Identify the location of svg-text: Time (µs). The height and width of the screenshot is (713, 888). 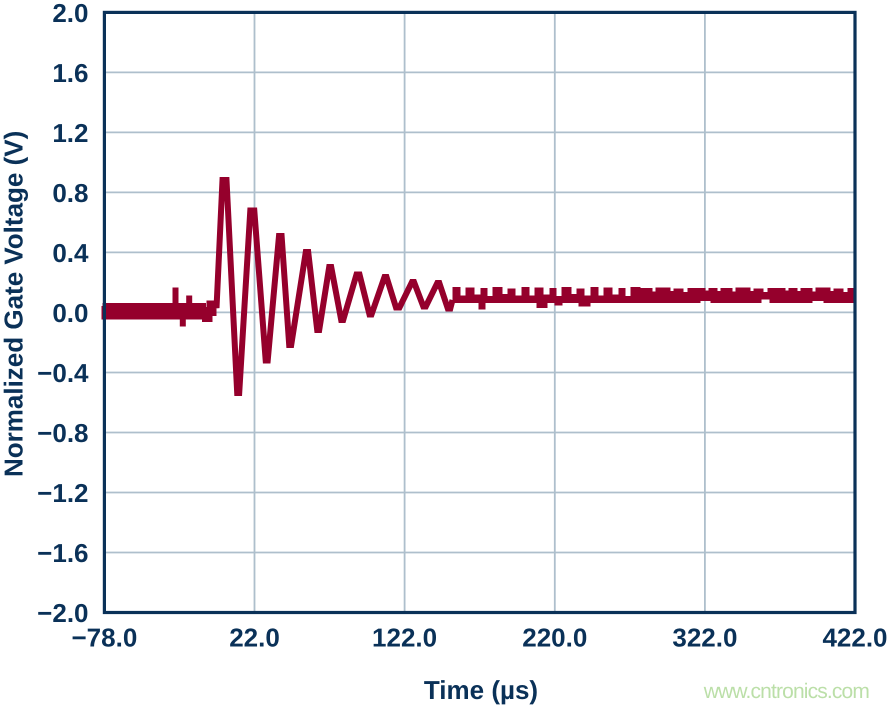
(481, 690).